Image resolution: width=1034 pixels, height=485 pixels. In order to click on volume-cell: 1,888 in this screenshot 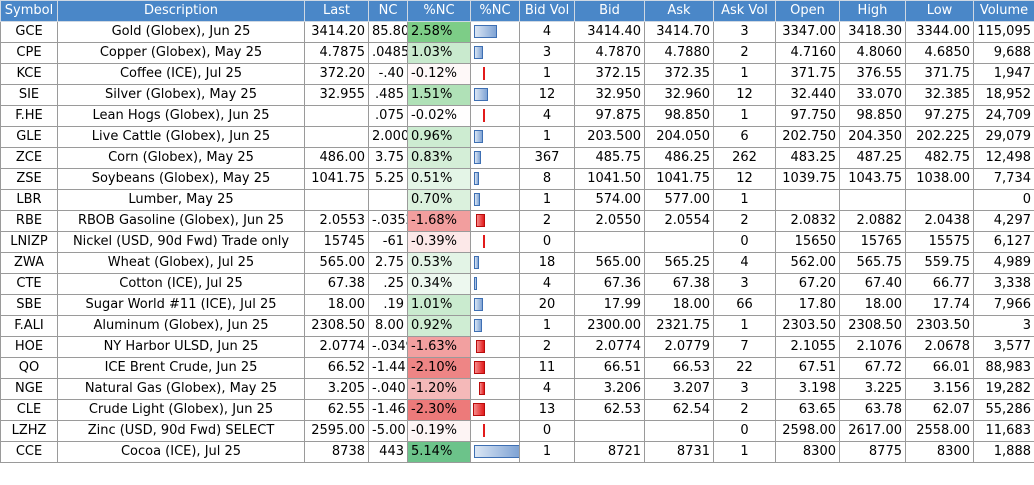, I will do `click(1003, 452)`.